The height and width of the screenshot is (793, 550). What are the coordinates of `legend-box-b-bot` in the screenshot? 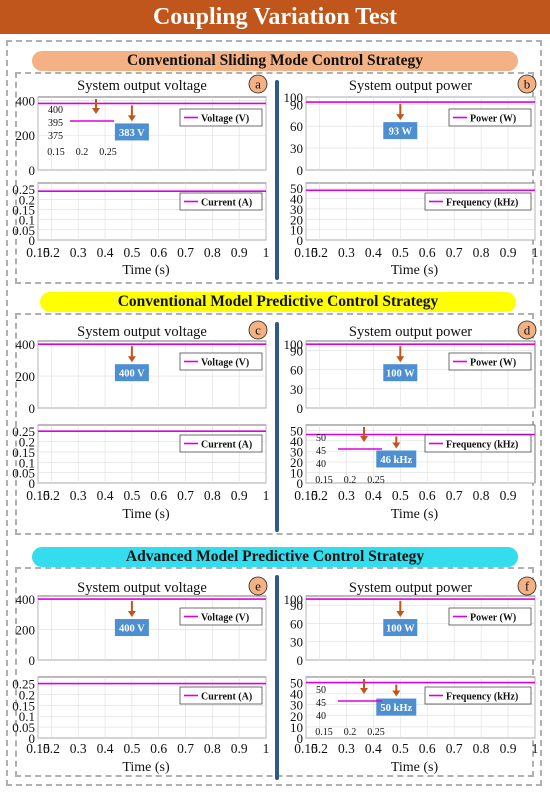 It's located at (478, 201).